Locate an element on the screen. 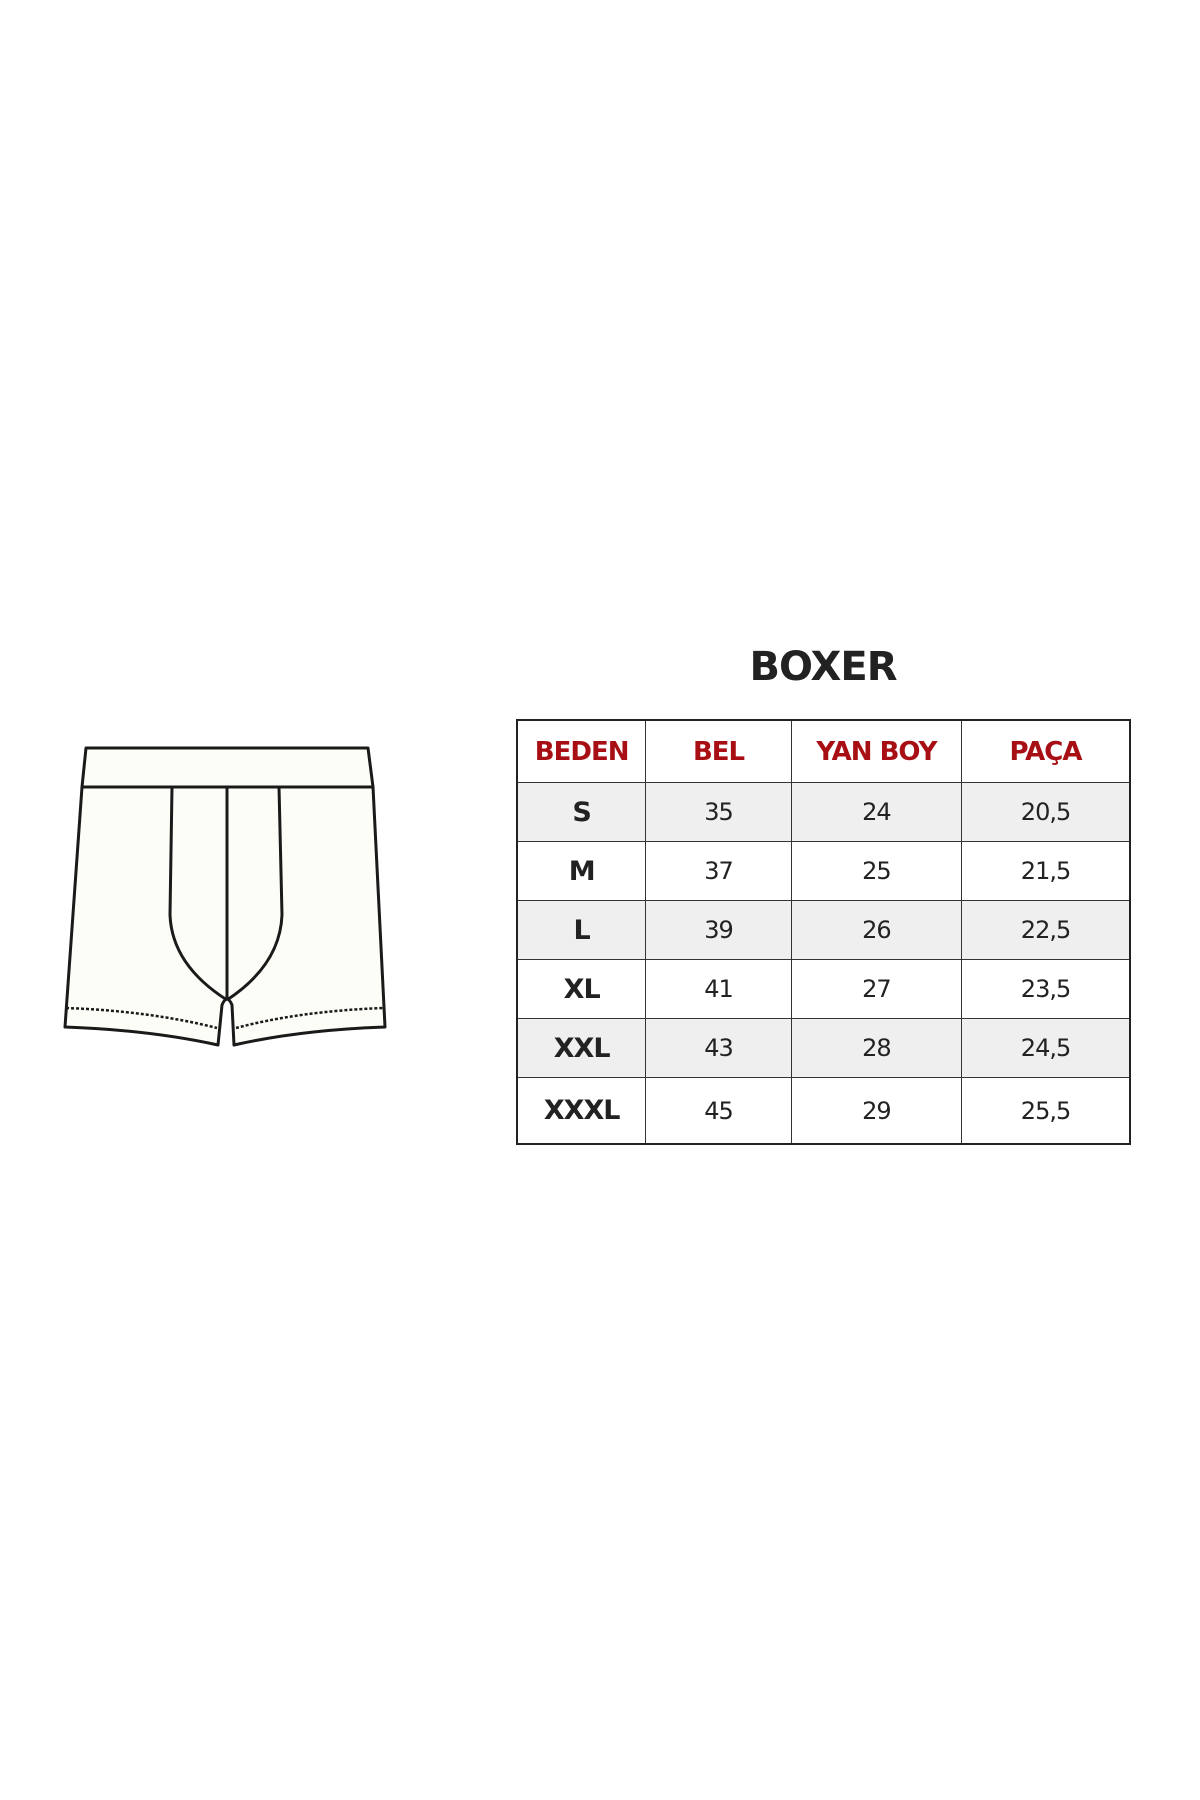 Image resolution: width=1200 pixels, height=1800 pixels. size-cell: XXL is located at coordinates (581, 1048).